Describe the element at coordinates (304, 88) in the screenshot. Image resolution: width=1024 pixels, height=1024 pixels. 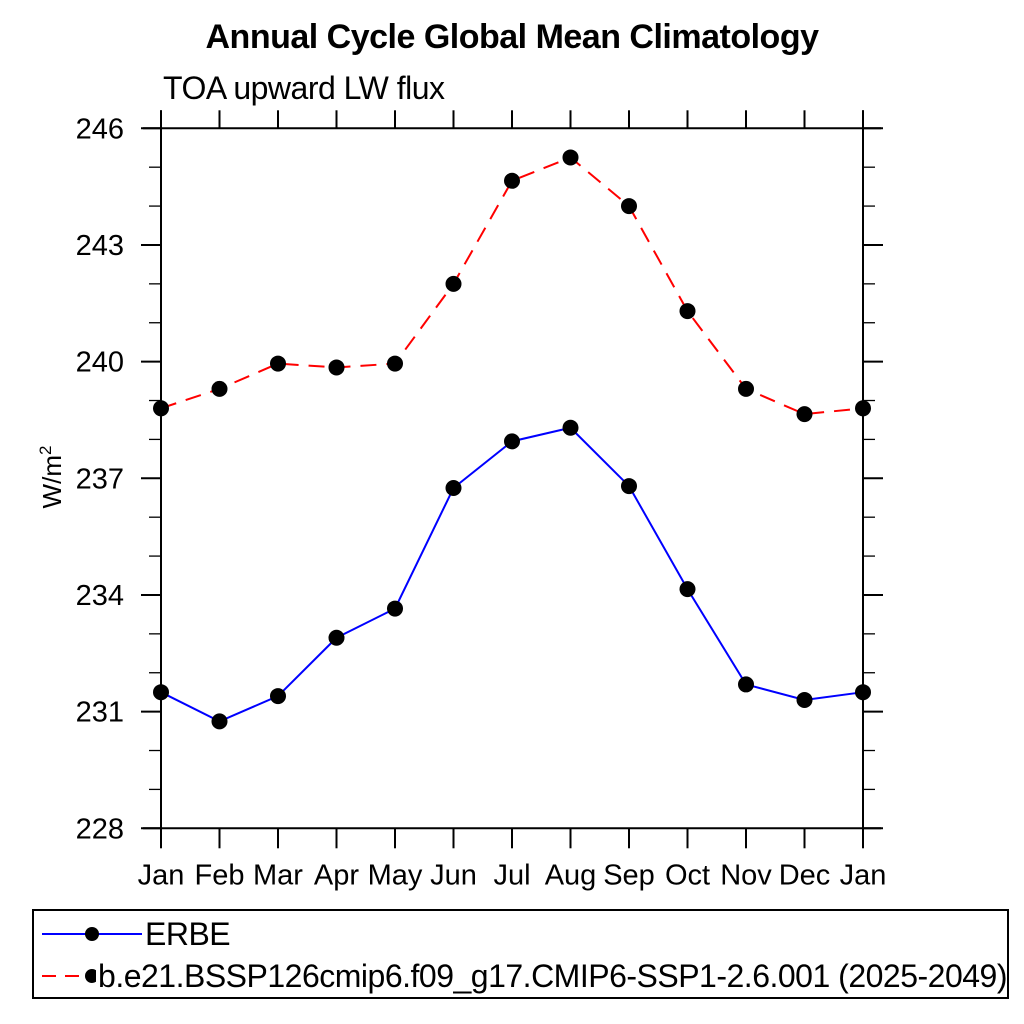
I see `chart-subtitle: TOA upward LW flux` at that location.